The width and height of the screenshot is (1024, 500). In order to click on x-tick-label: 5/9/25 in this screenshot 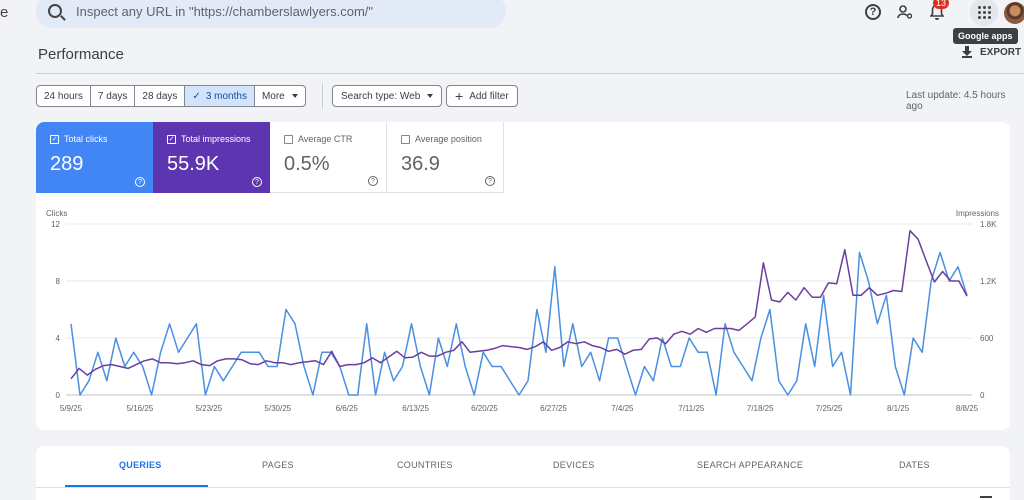, I will do `click(71, 408)`.